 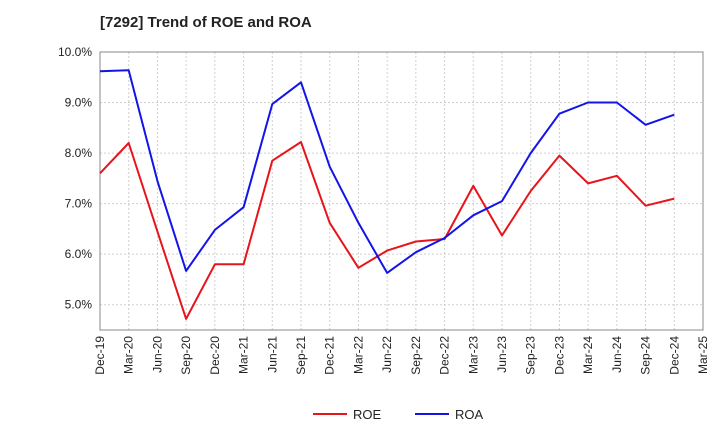 I want to click on x-tick-label: Sep-23, so click(x=531, y=355).